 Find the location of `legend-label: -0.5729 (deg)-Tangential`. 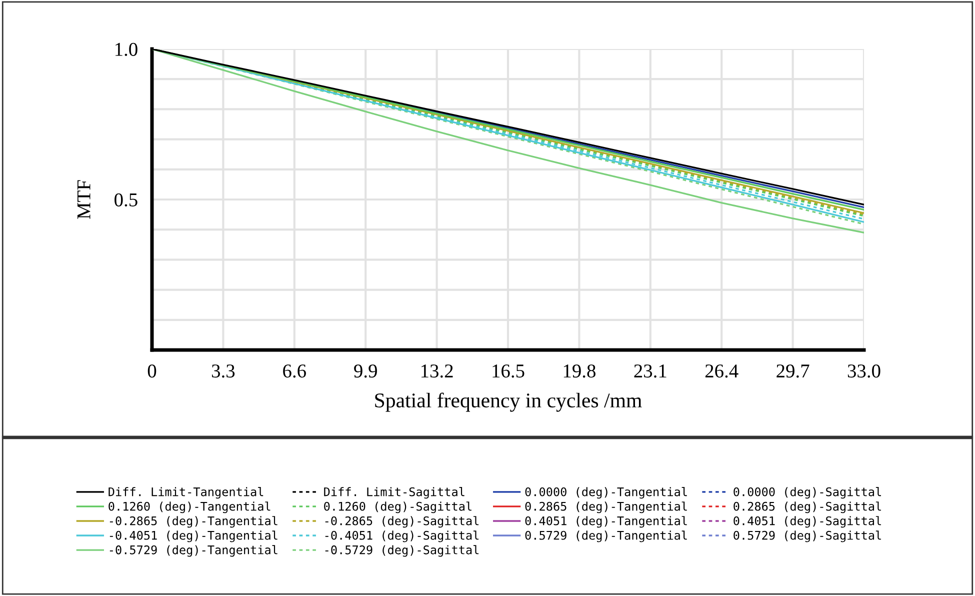

legend-label: -0.5729 (deg)-Tangential is located at coordinates (194, 551).